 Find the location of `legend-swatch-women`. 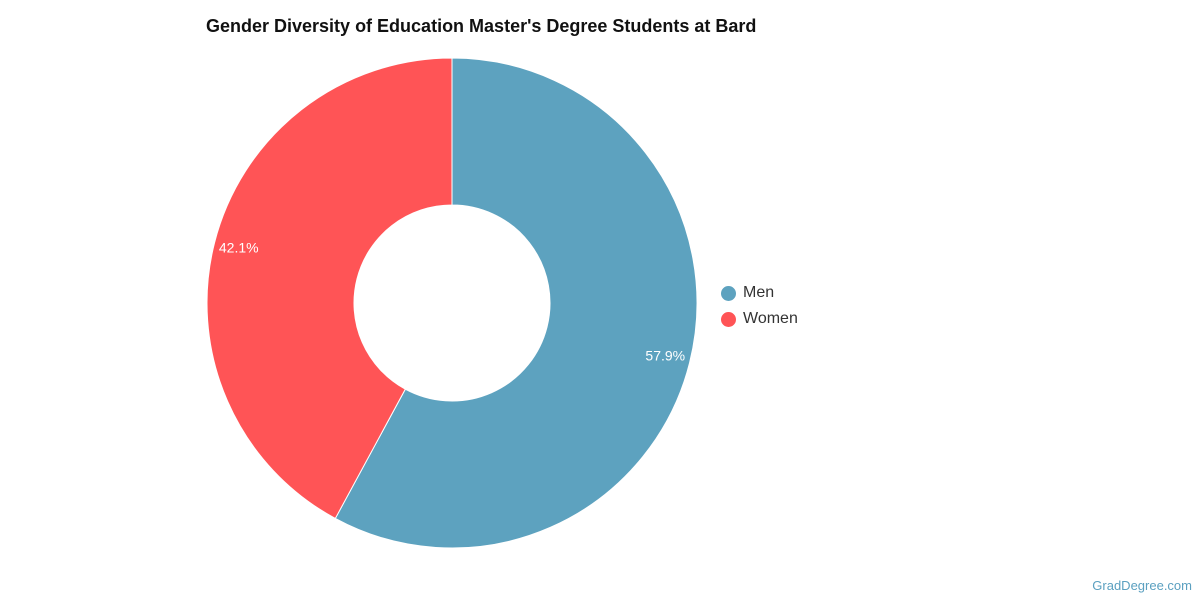

legend-swatch-women is located at coordinates (728, 319).